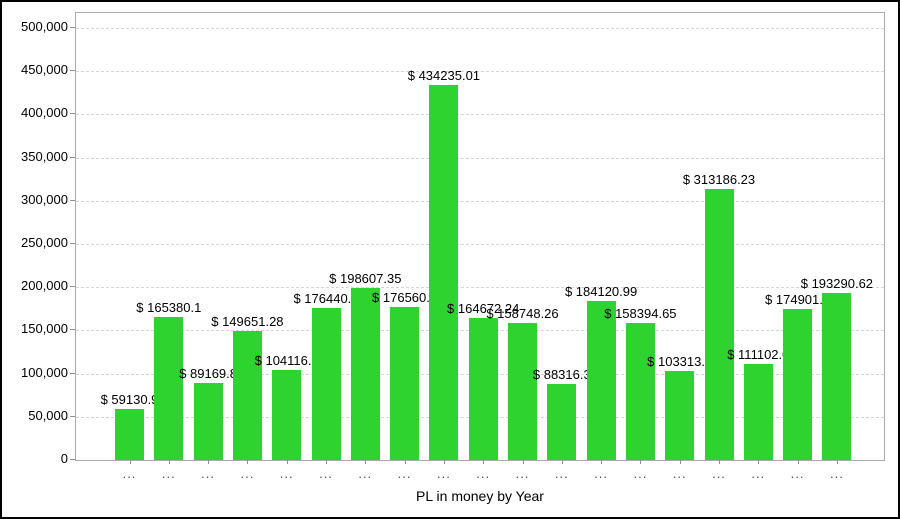  Describe the element at coordinates (719, 179) in the screenshot. I see `bar-value-label: $ 313186.23` at that location.